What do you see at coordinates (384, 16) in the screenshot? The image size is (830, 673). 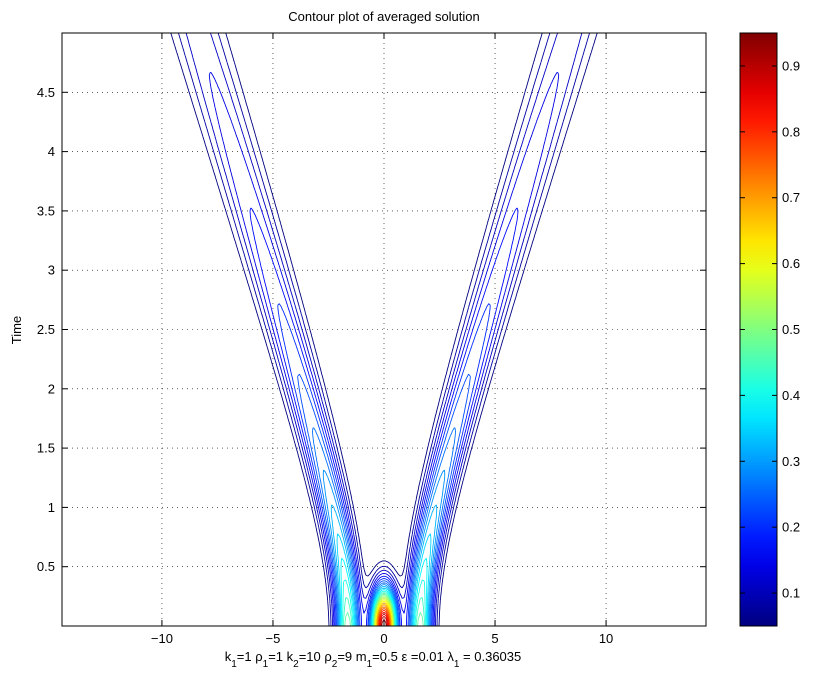 I see `chart-title: Contour plot of averaged solution` at bounding box center [384, 16].